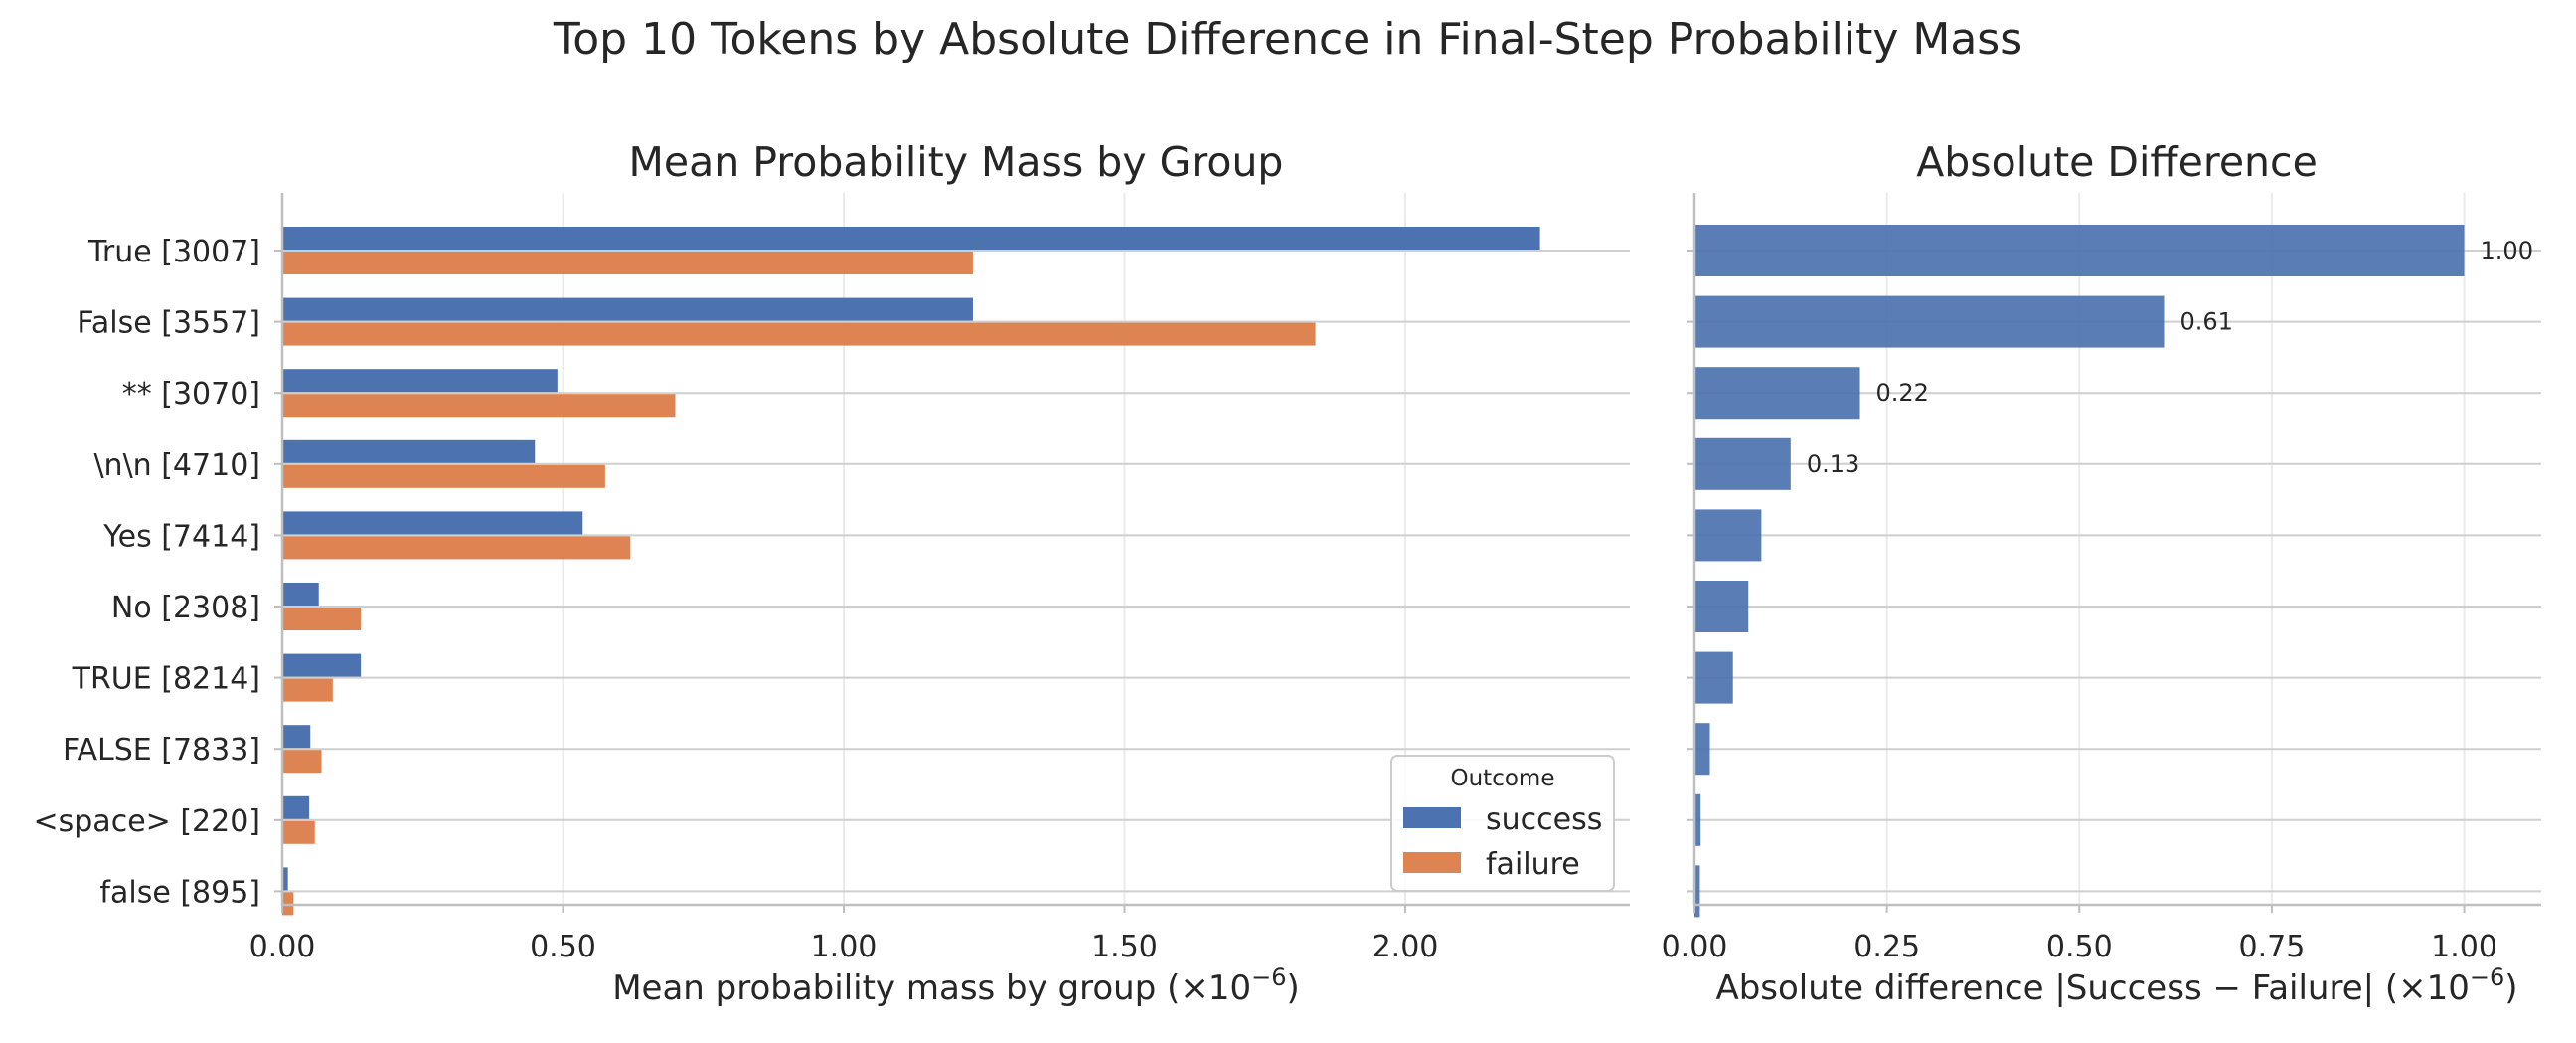  I want to click on y-tick-label-false-895: false [895], so click(179, 893).